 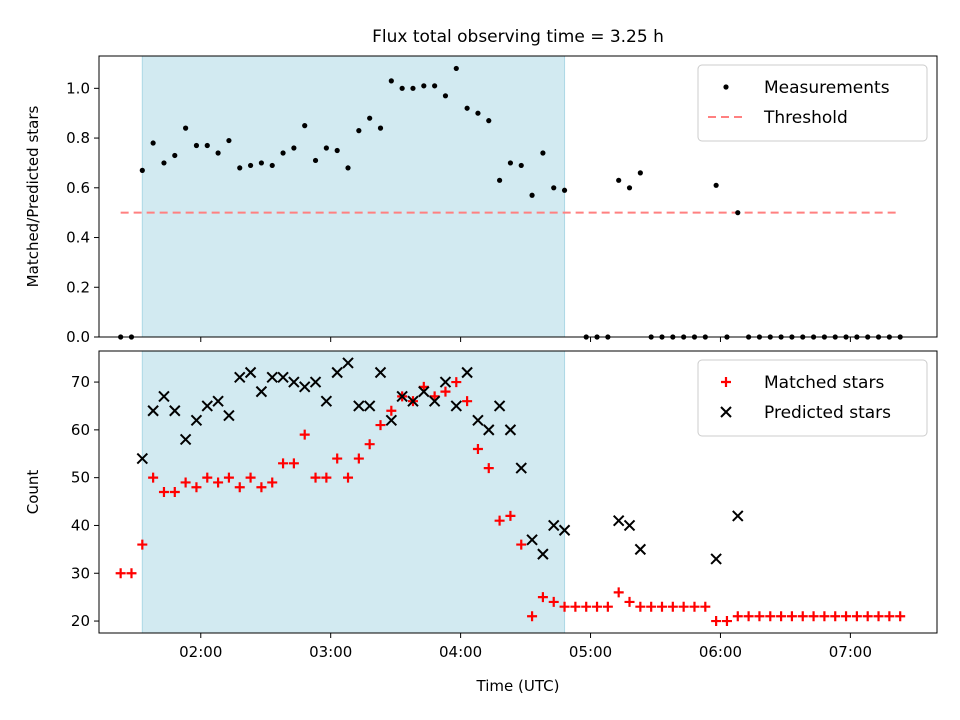 What do you see at coordinates (80, 430) in the screenshot?
I see `bottom-ytick-label: 60` at bounding box center [80, 430].